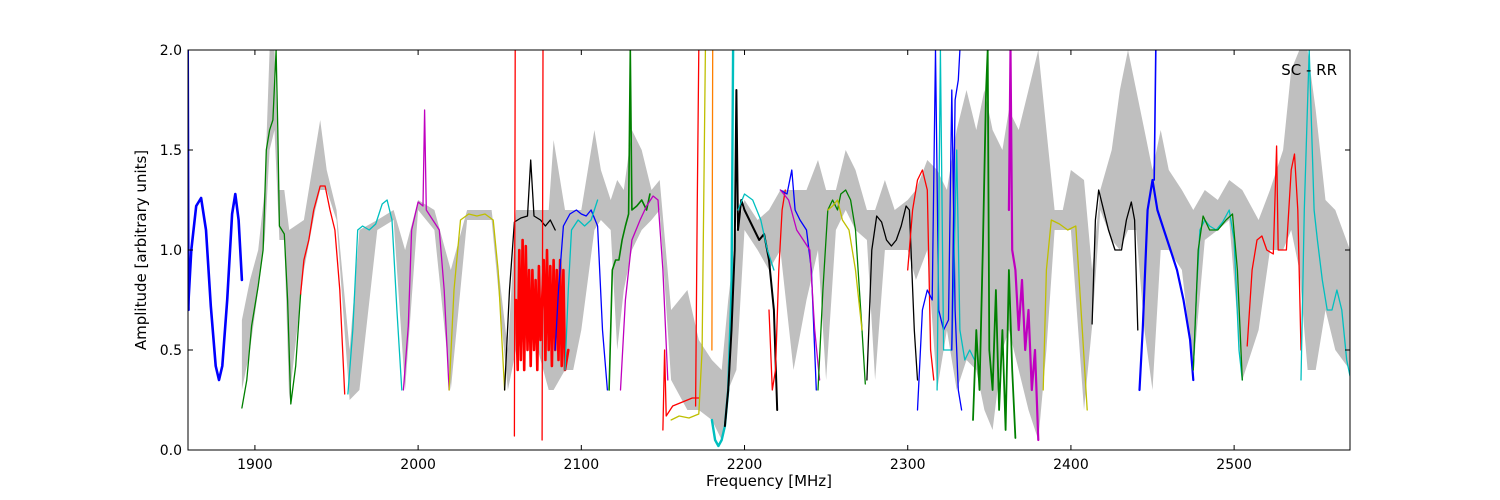  I want to click on x-tick-label: 2400, so click(1071, 465).